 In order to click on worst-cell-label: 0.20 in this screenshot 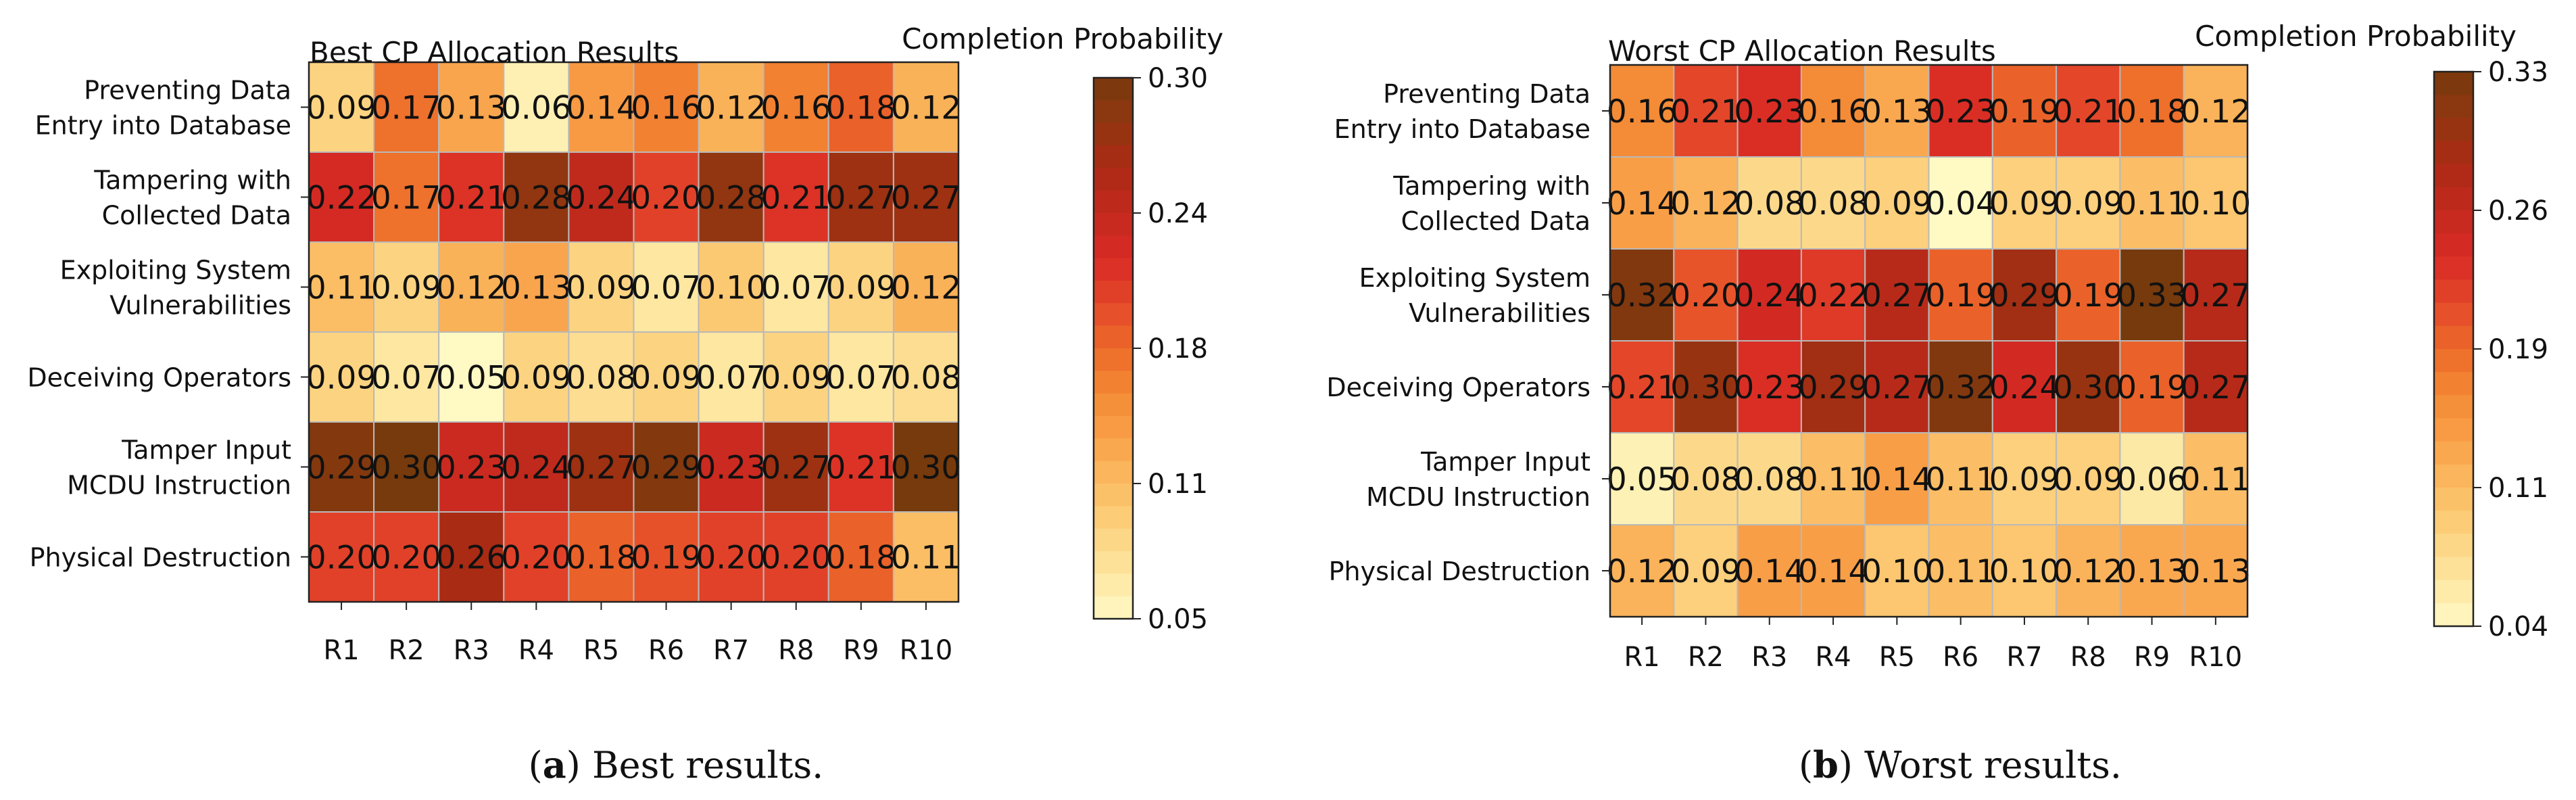, I will do `click(1705, 295)`.